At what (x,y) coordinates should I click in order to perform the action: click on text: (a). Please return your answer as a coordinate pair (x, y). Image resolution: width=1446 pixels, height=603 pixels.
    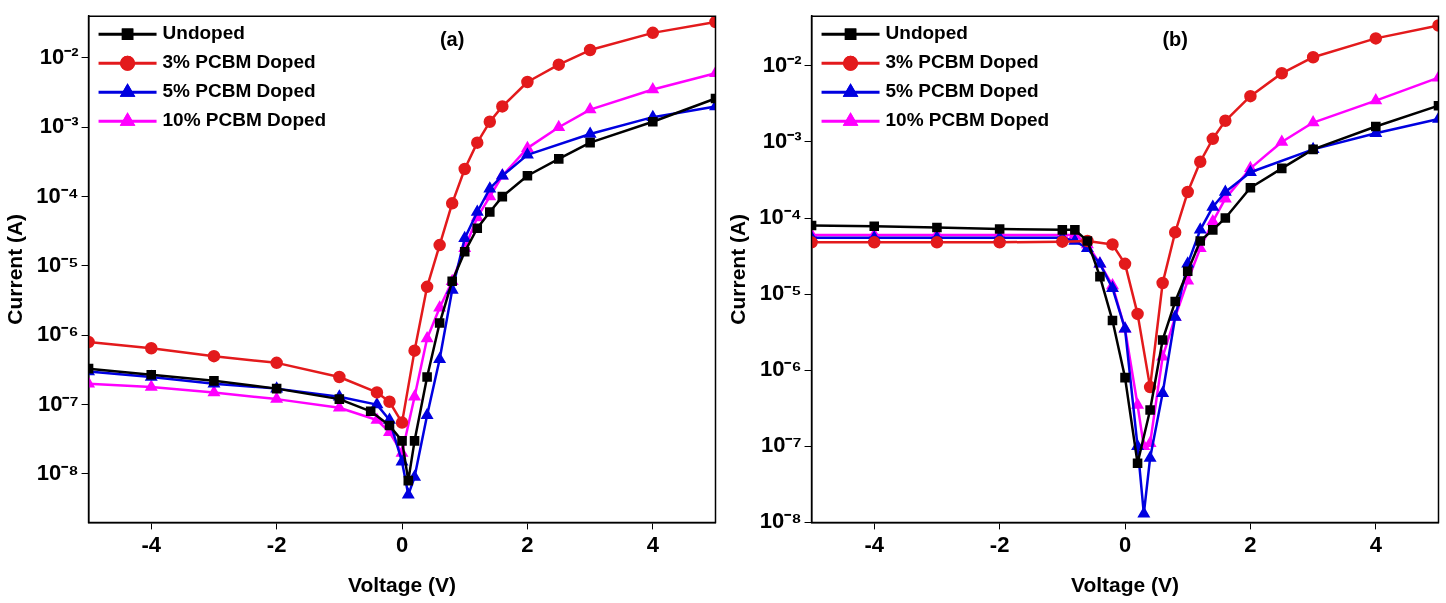
    Looking at the image, I should click on (452, 38).